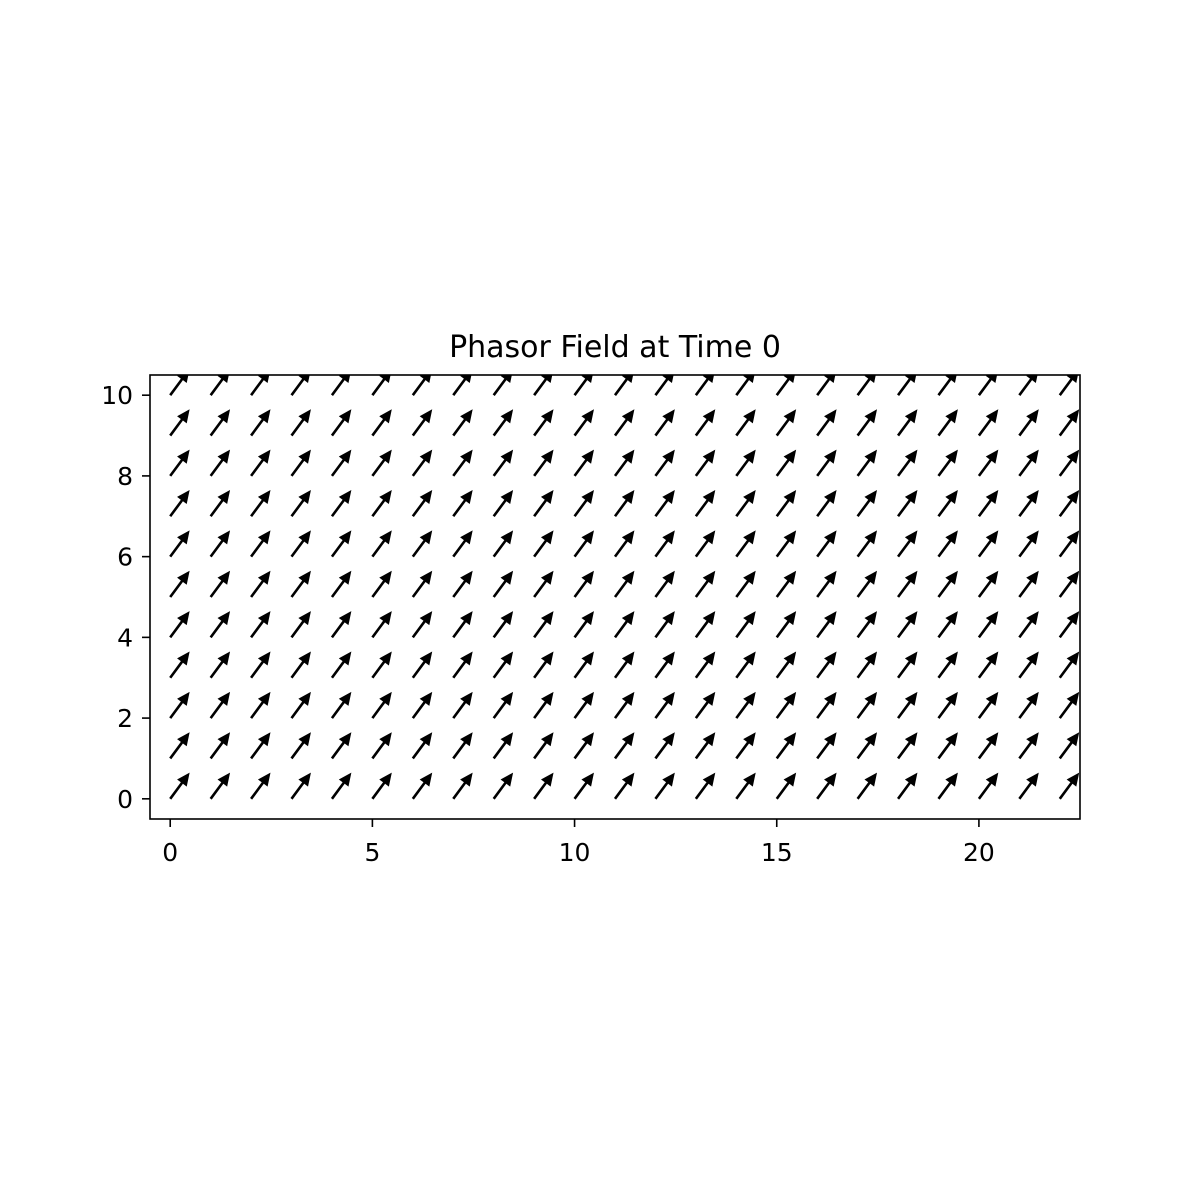 The image size is (1200, 1200). Describe the element at coordinates (125, 637) in the screenshot. I see `y-tick-label: 4` at that location.